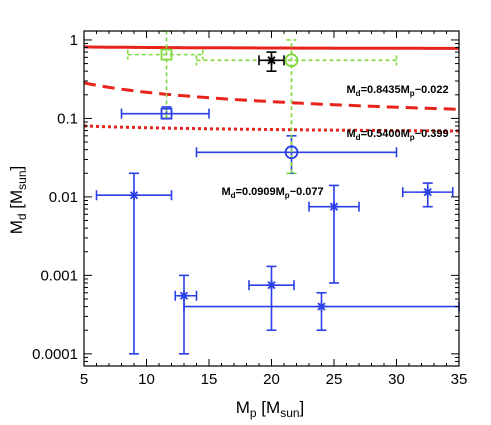 Image resolution: width=491 pixels, height=425 pixels. What do you see at coordinates (398, 135) in the screenshot?
I see `fit-label-2: Md=0.5400Mp−0.399` at bounding box center [398, 135].